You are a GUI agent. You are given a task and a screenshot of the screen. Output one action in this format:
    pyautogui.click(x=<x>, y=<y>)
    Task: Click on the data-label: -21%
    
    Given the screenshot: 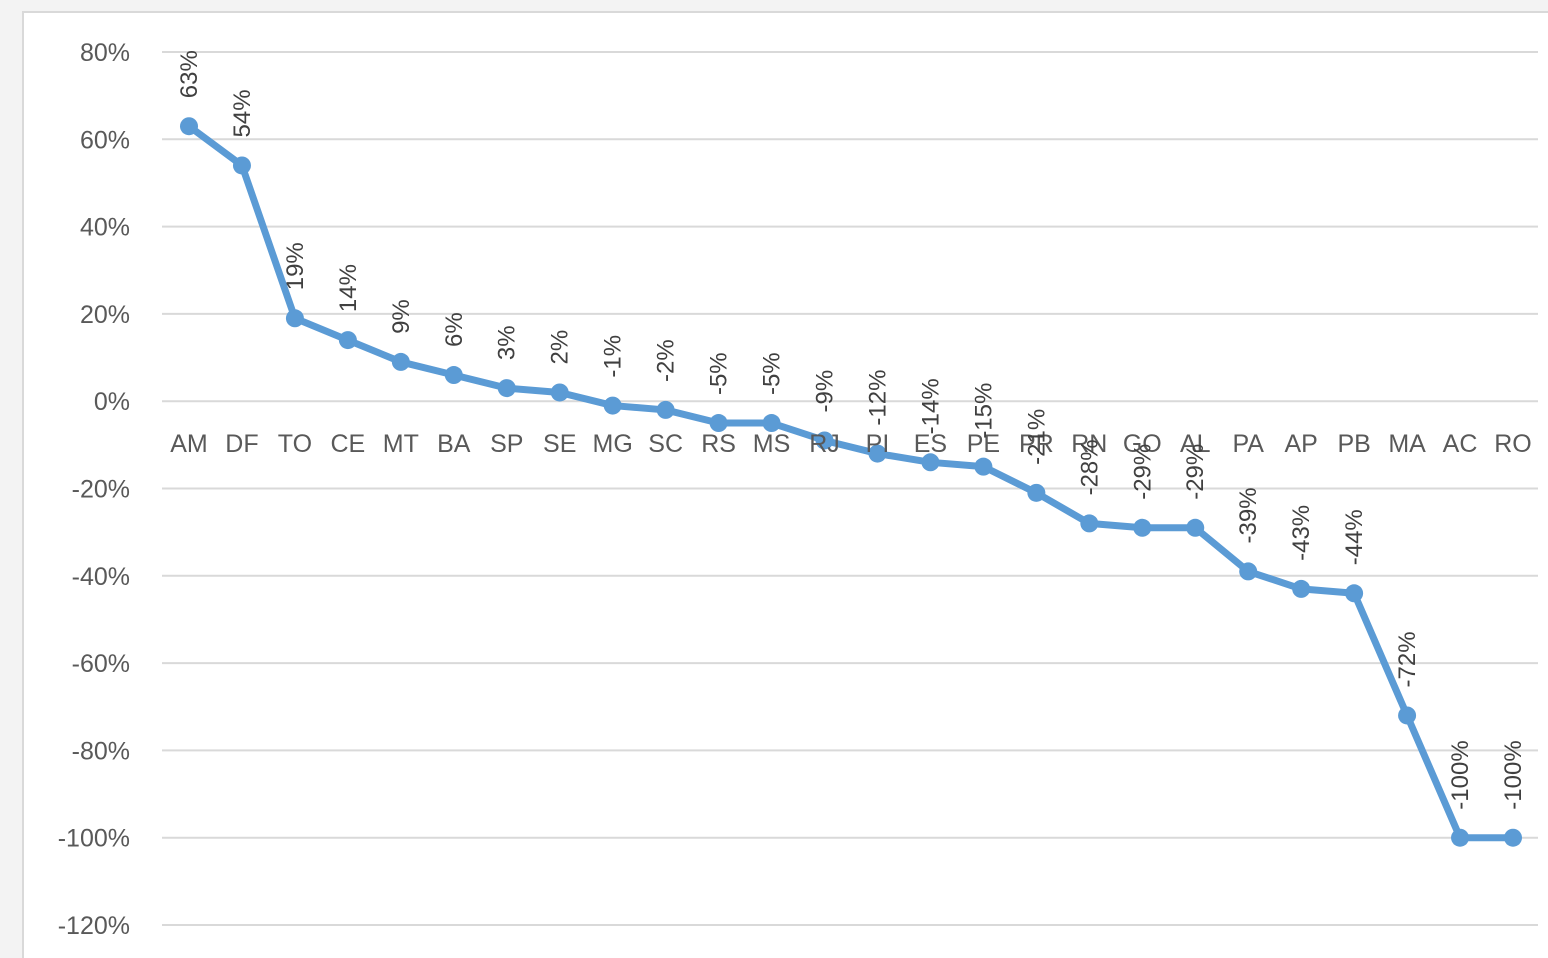 What is the action you would take?
    pyautogui.click(x=1036, y=437)
    